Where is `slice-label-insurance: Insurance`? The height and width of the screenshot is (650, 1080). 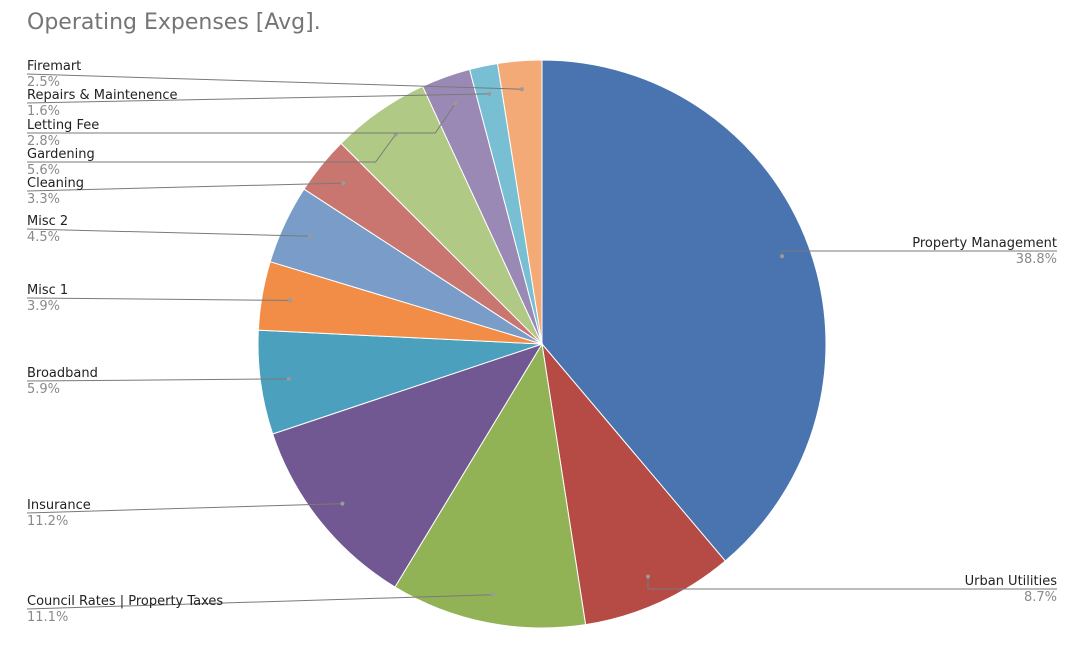
slice-label-insurance: Insurance is located at coordinates (59, 505).